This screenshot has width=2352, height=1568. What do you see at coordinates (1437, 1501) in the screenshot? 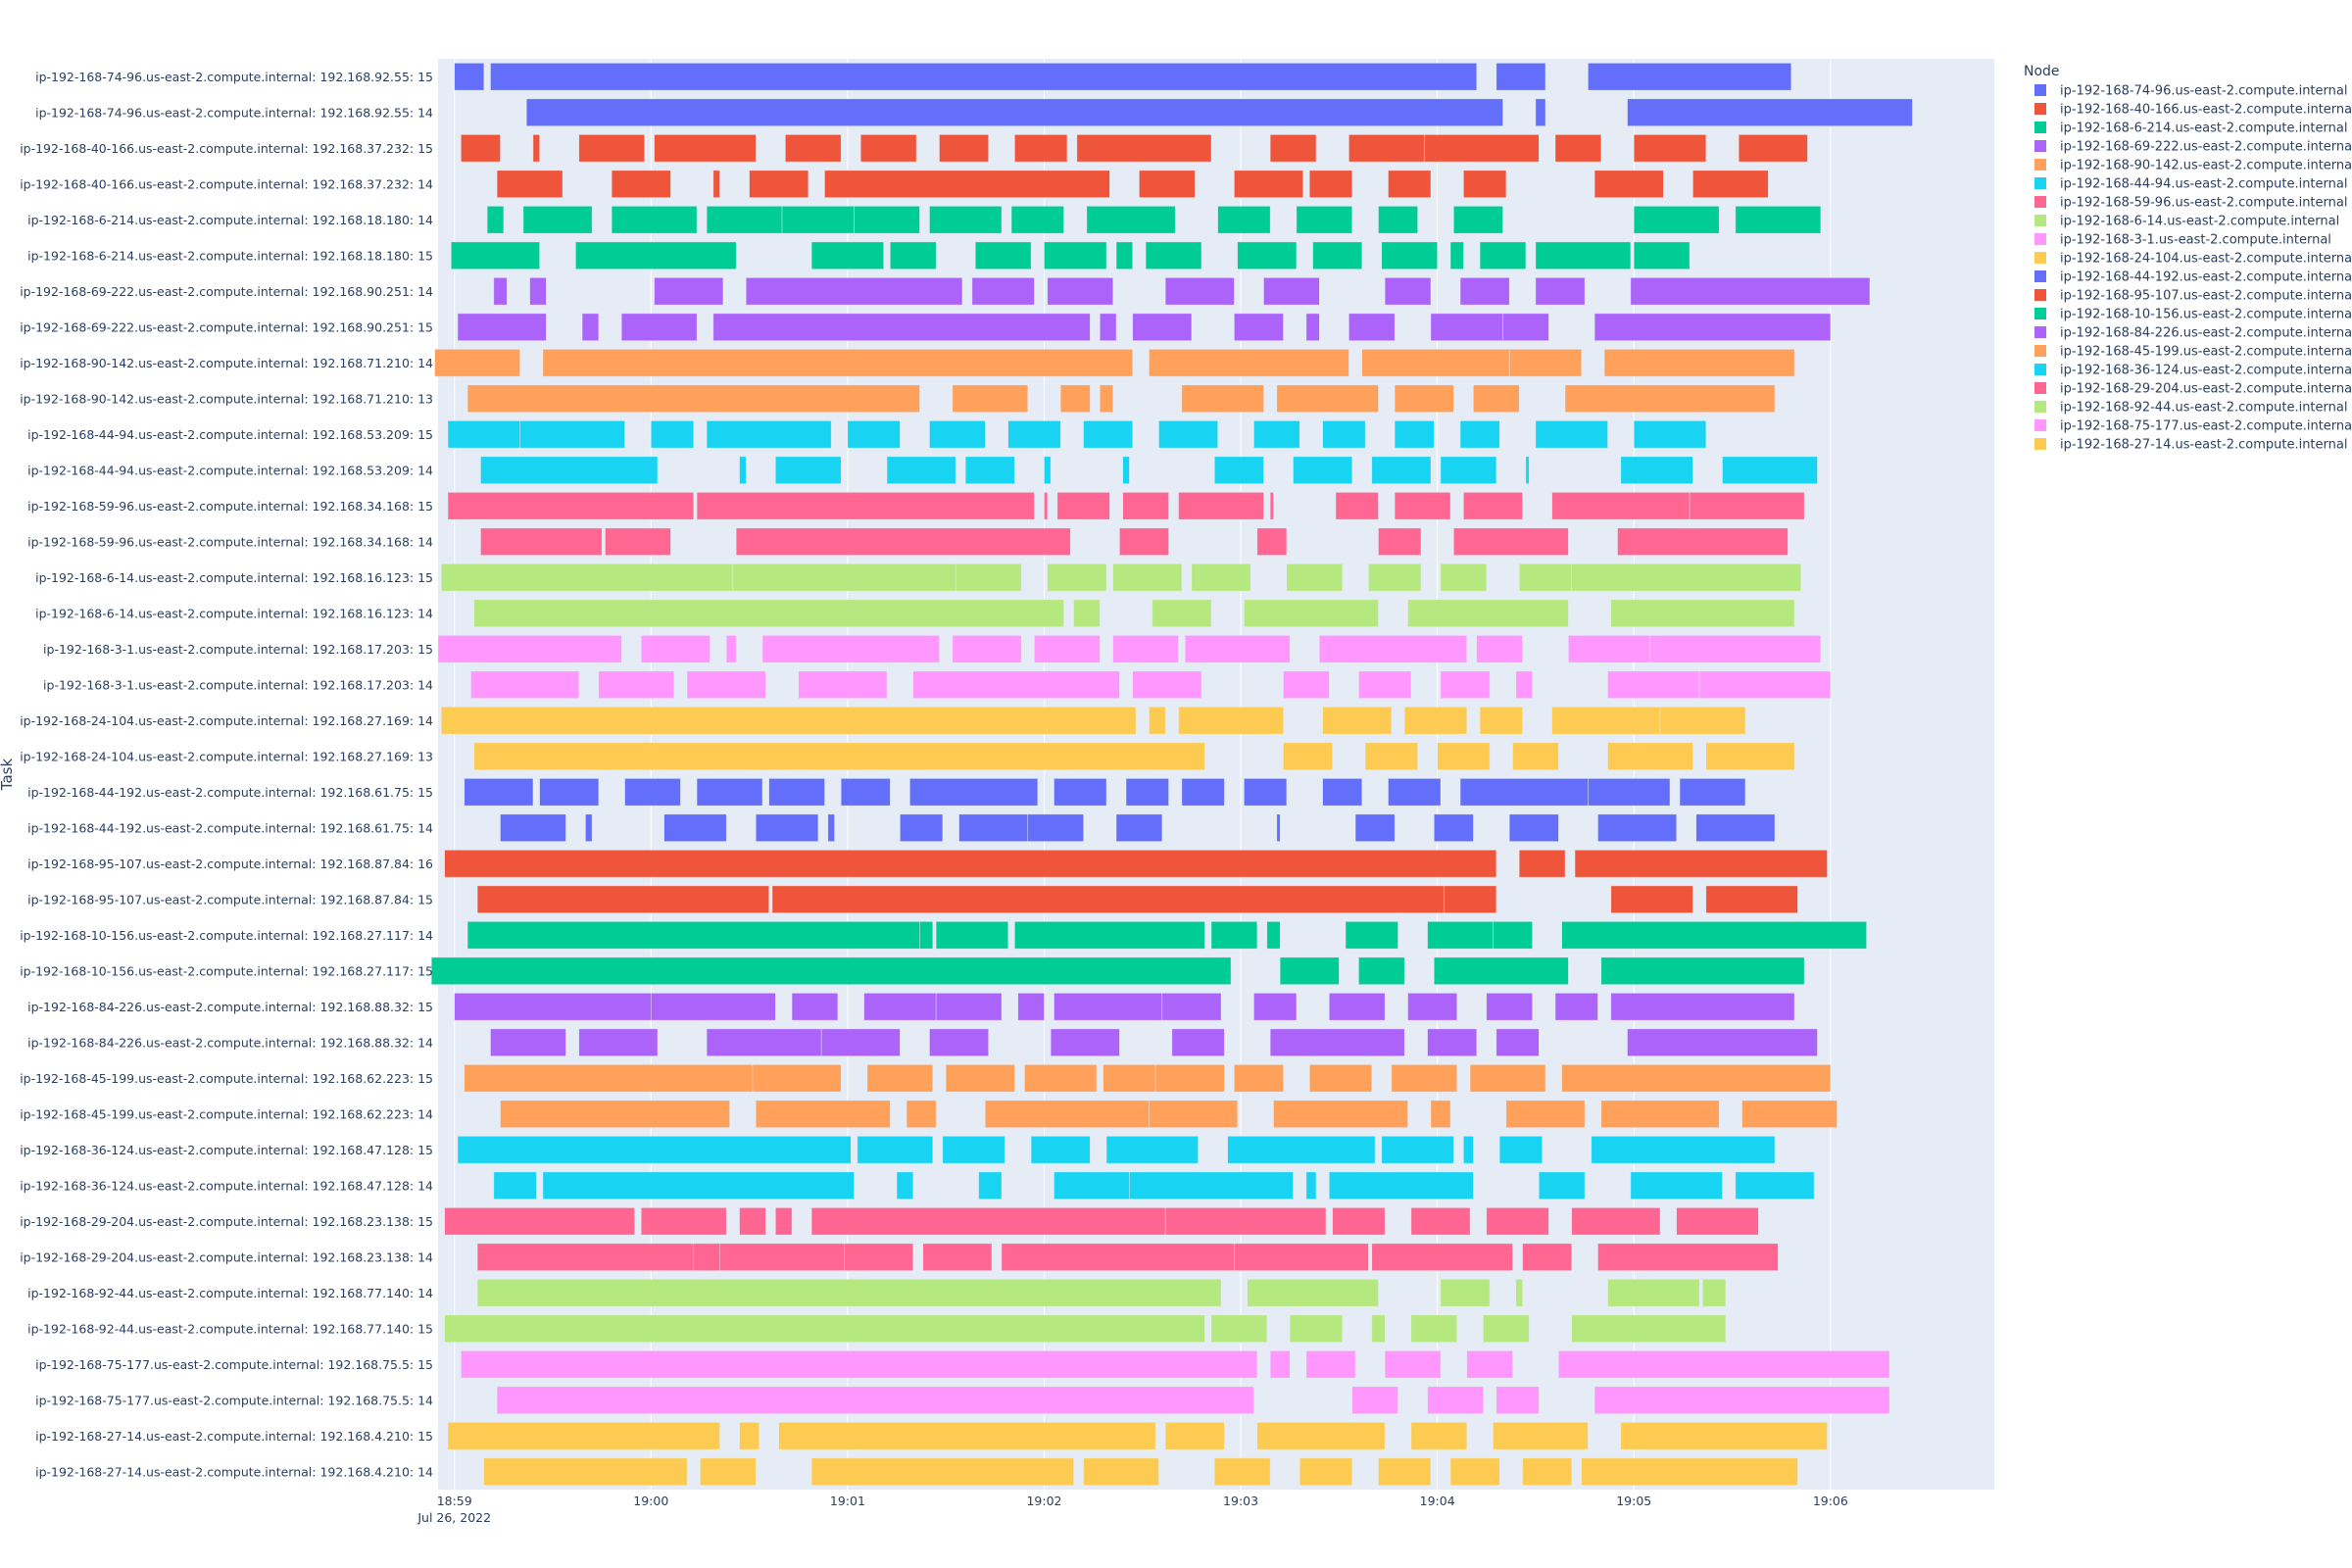
I see `x-tick-label: 19:04` at bounding box center [1437, 1501].